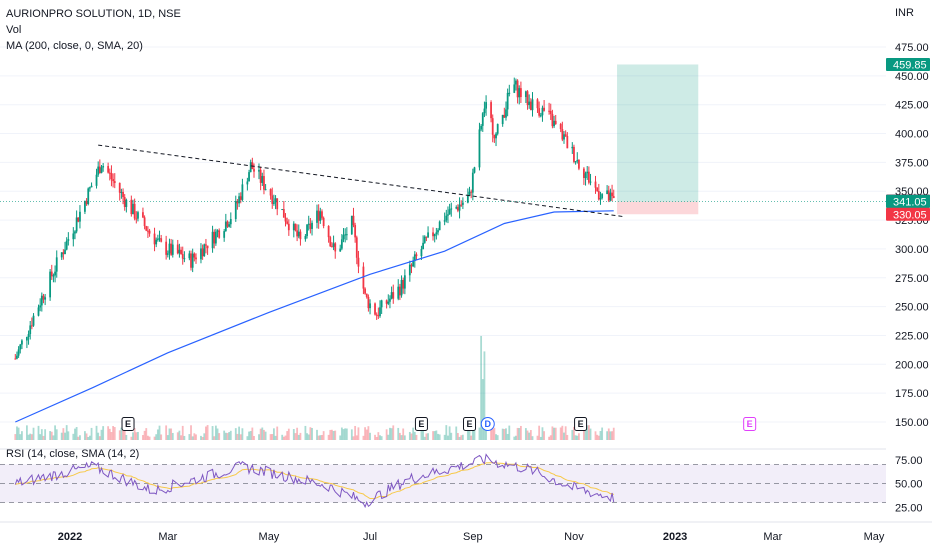 Image resolution: width=932 pixels, height=550 pixels. I want to click on time-tick-label: May, so click(874, 537).